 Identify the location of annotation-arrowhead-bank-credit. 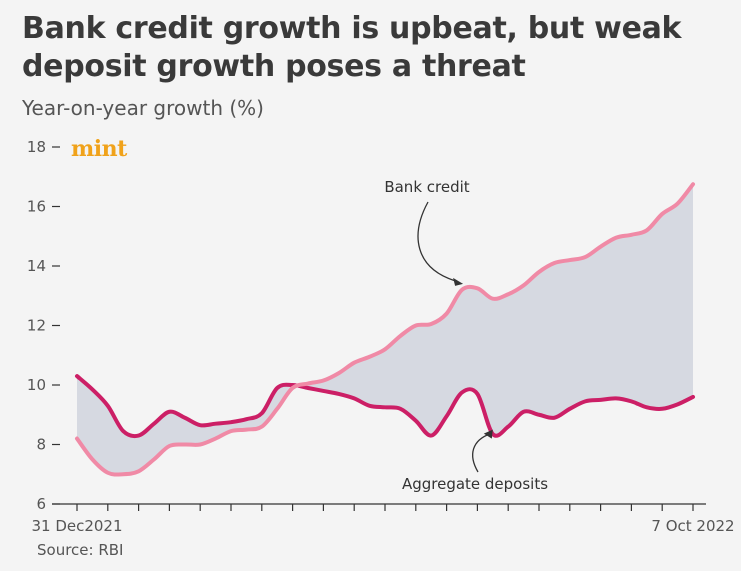
(458, 281).